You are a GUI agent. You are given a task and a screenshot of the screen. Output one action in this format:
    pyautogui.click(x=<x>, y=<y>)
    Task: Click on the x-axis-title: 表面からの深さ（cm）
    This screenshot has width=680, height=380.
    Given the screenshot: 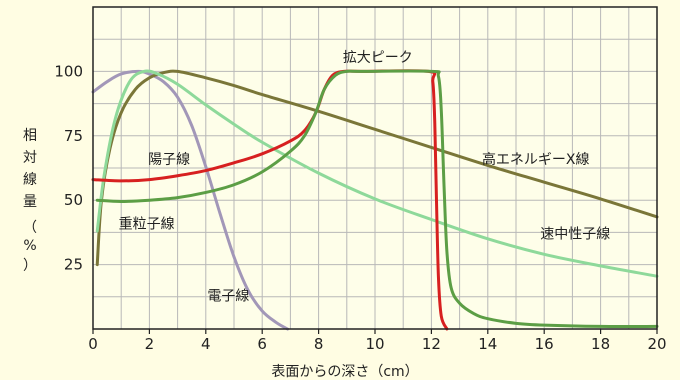 What is the action you would take?
    pyautogui.click(x=344, y=372)
    